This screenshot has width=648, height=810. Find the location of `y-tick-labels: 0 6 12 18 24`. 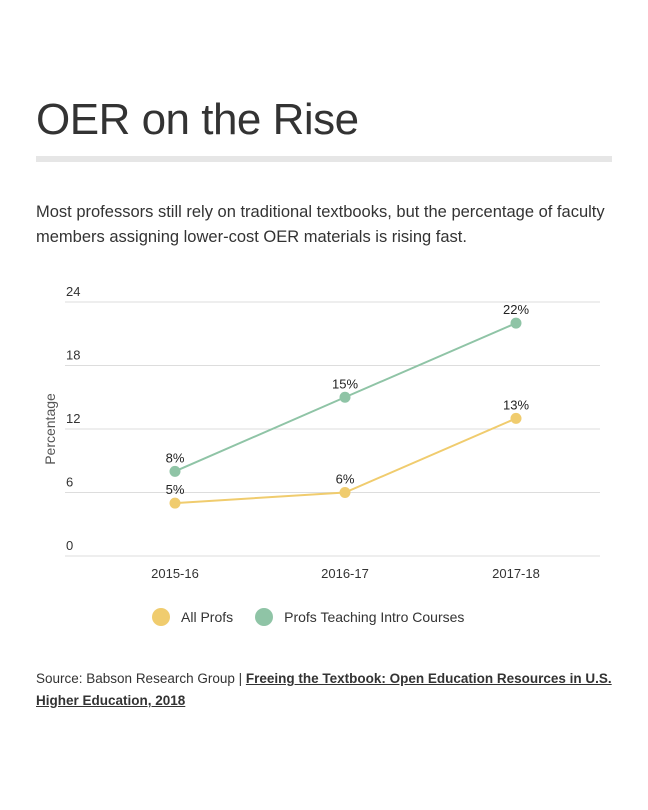

y-tick-labels: 0 6 12 18 24 is located at coordinates (73, 418).